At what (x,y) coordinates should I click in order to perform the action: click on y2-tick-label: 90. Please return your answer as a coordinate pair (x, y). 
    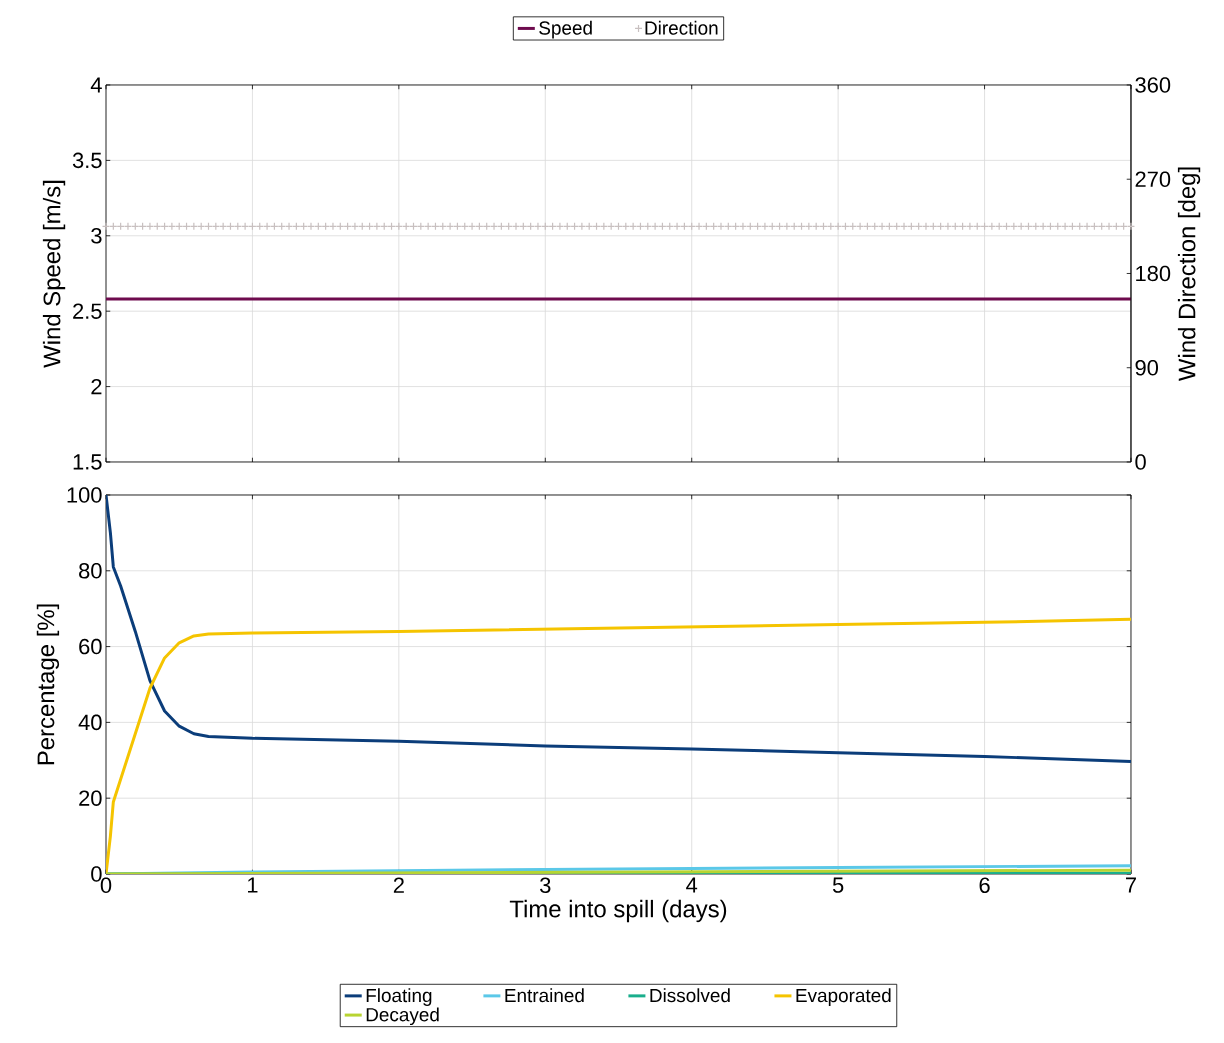
    Looking at the image, I should click on (1147, 367).